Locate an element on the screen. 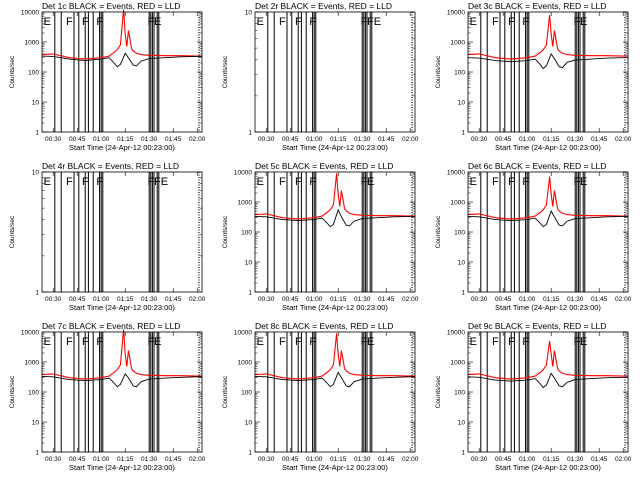  y-axis-label: Counts/sec is located at coordinates (12, 231).